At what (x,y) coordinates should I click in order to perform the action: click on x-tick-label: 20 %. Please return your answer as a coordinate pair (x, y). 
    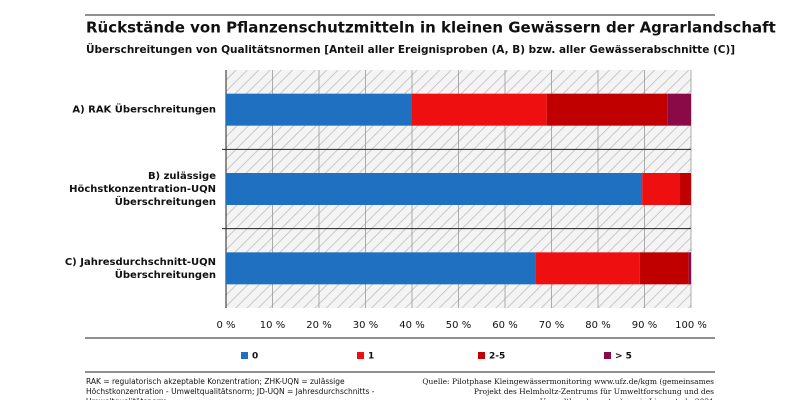
    Looking at the image, I should click on (318, 325).